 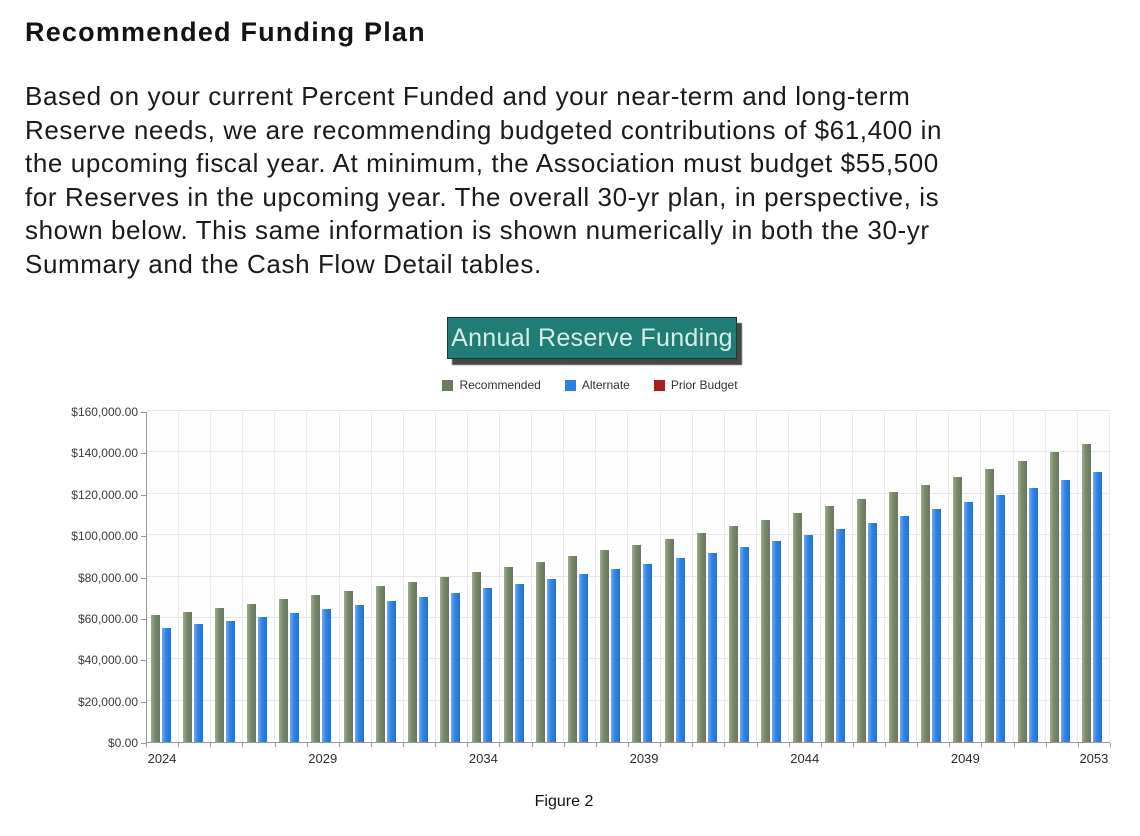 I want to click on bar-alternate-2027, so click(x=263, y=679).